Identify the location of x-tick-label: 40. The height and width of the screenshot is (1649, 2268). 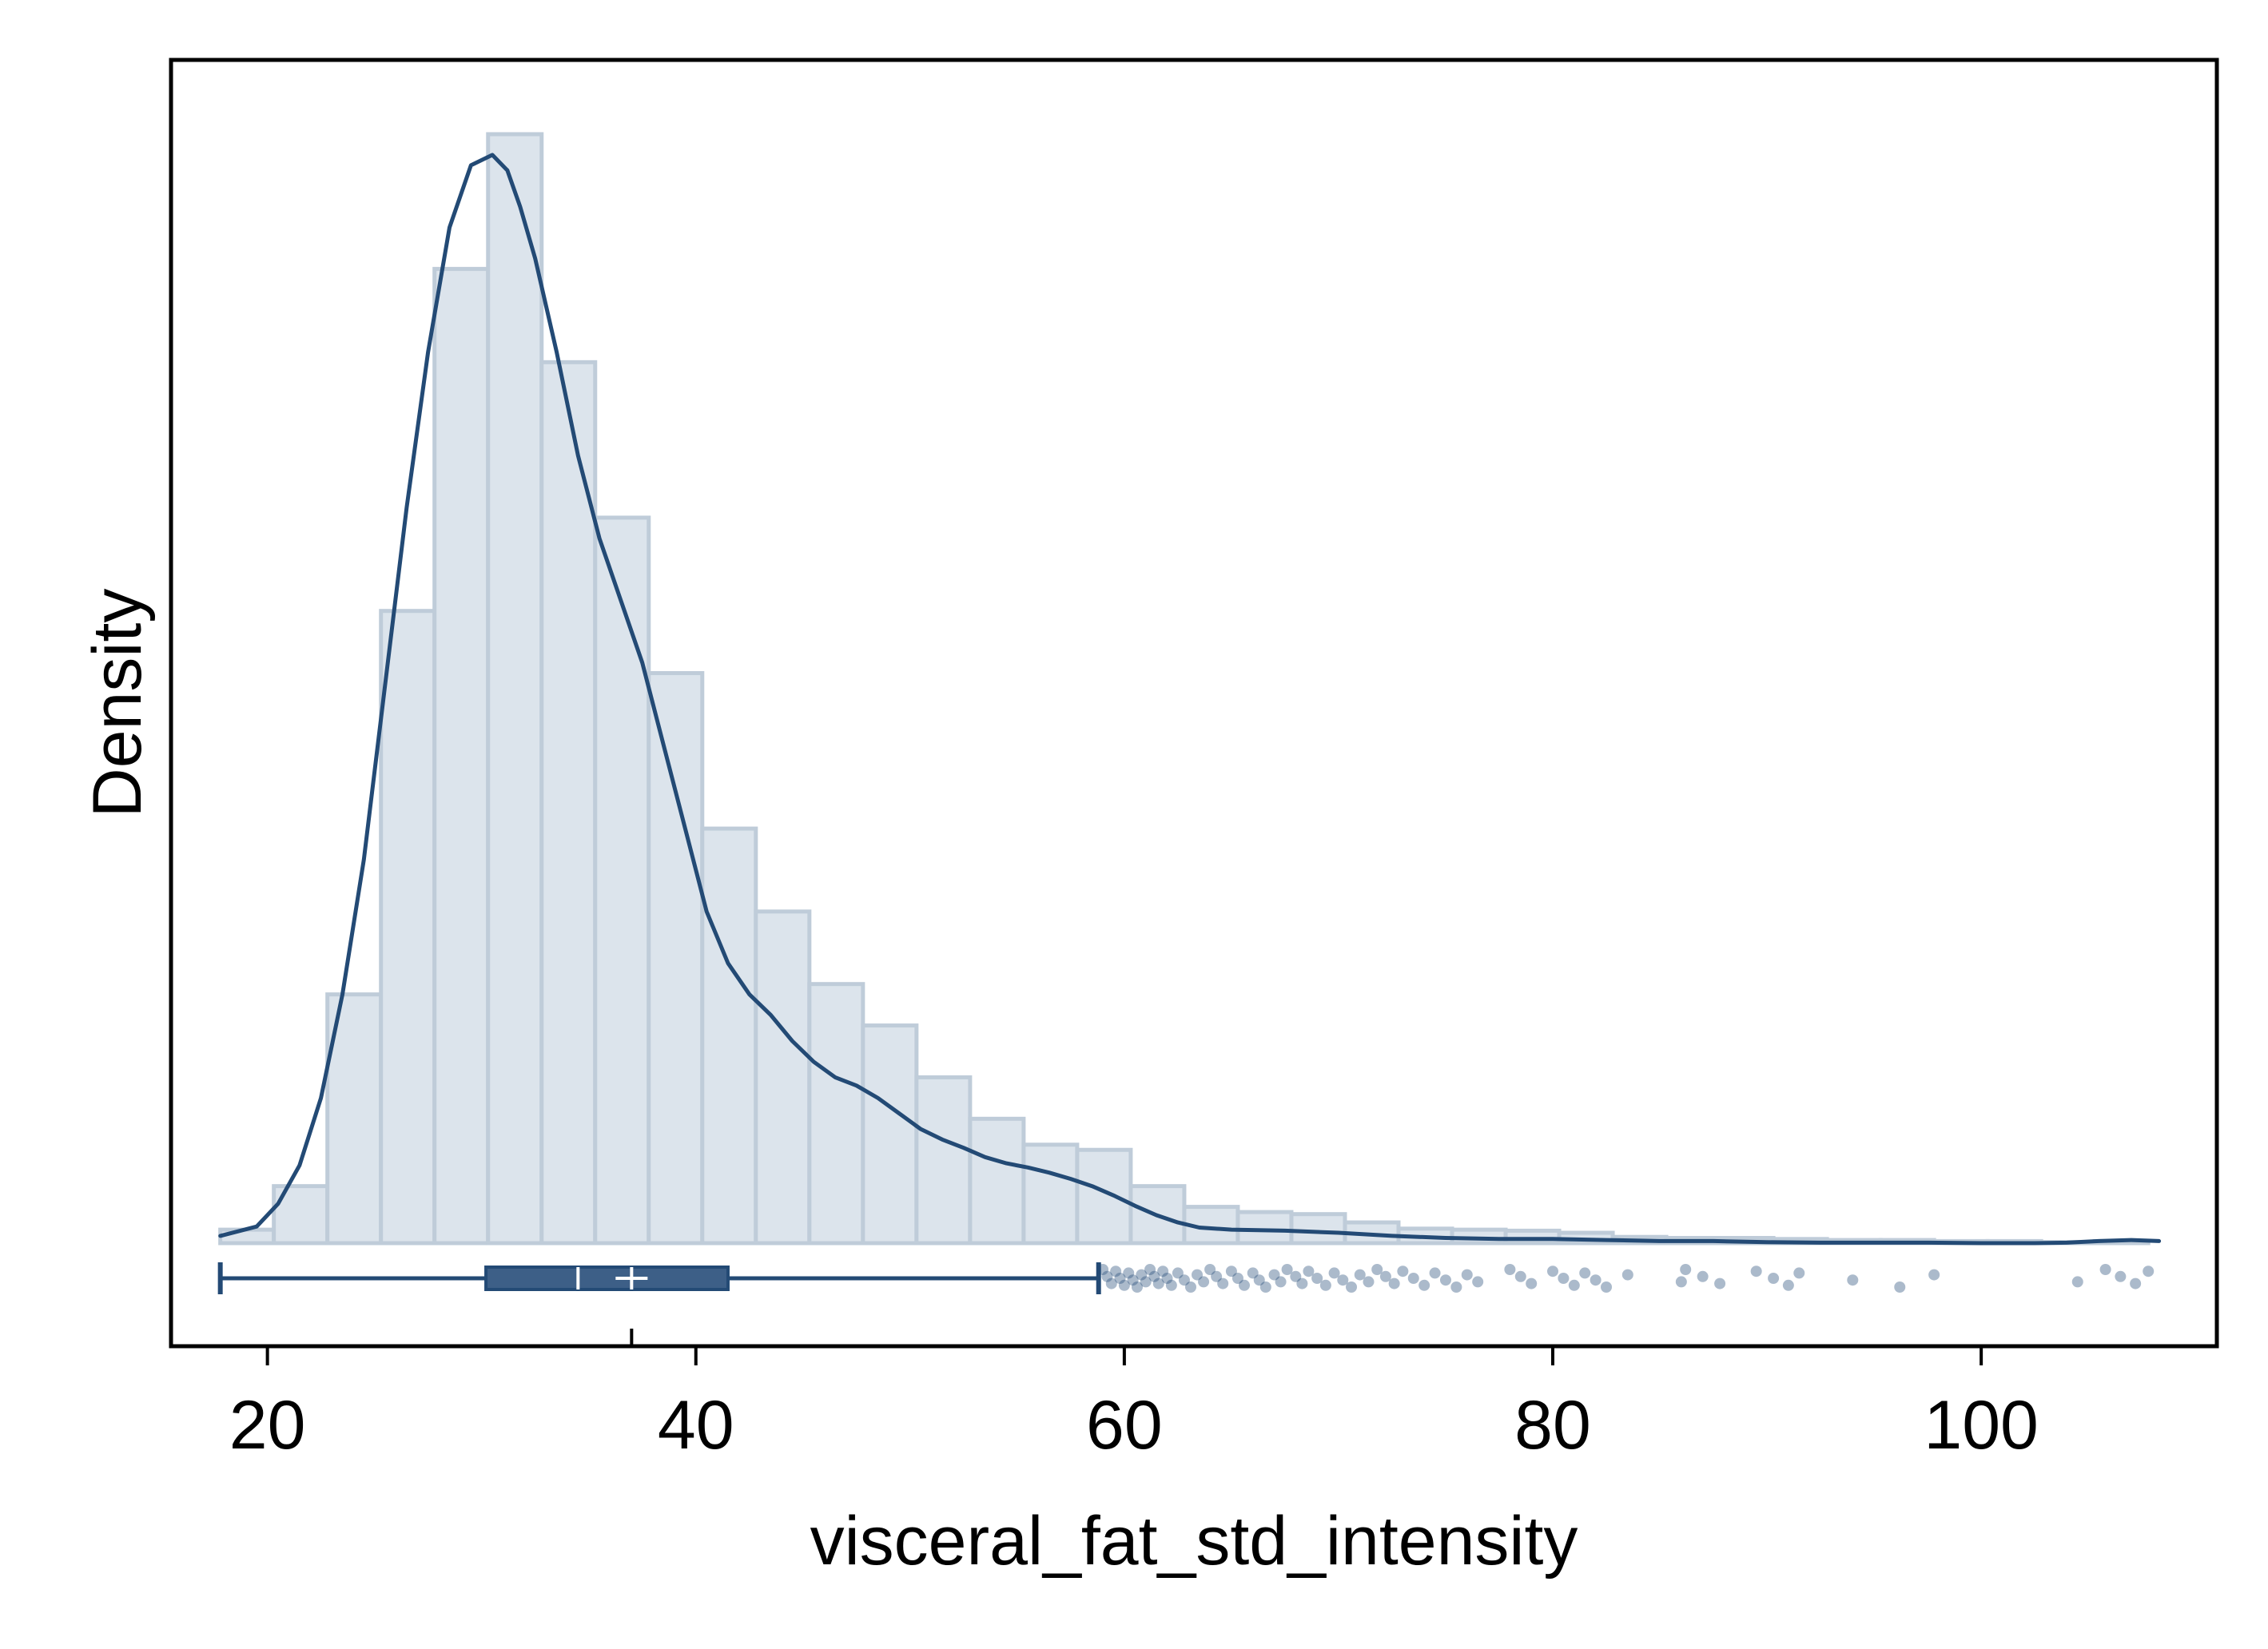
(696, 1425).